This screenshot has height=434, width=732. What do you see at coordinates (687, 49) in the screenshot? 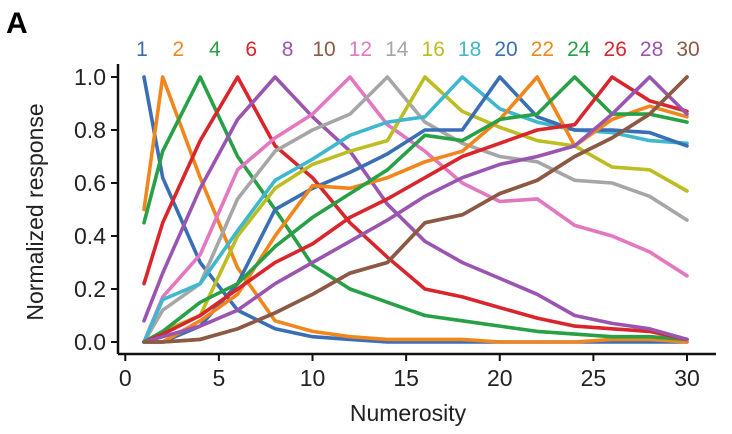
I see `legend-label-30: 30` at bounding box center [687, 49].